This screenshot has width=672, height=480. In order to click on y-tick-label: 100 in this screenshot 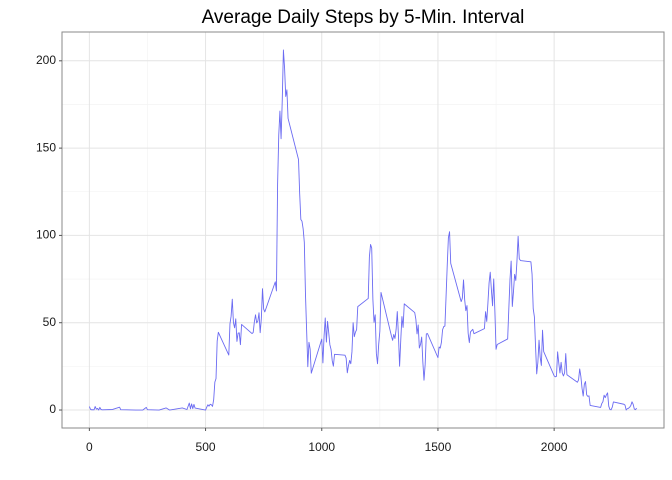, I will do `click(46, 235)`.